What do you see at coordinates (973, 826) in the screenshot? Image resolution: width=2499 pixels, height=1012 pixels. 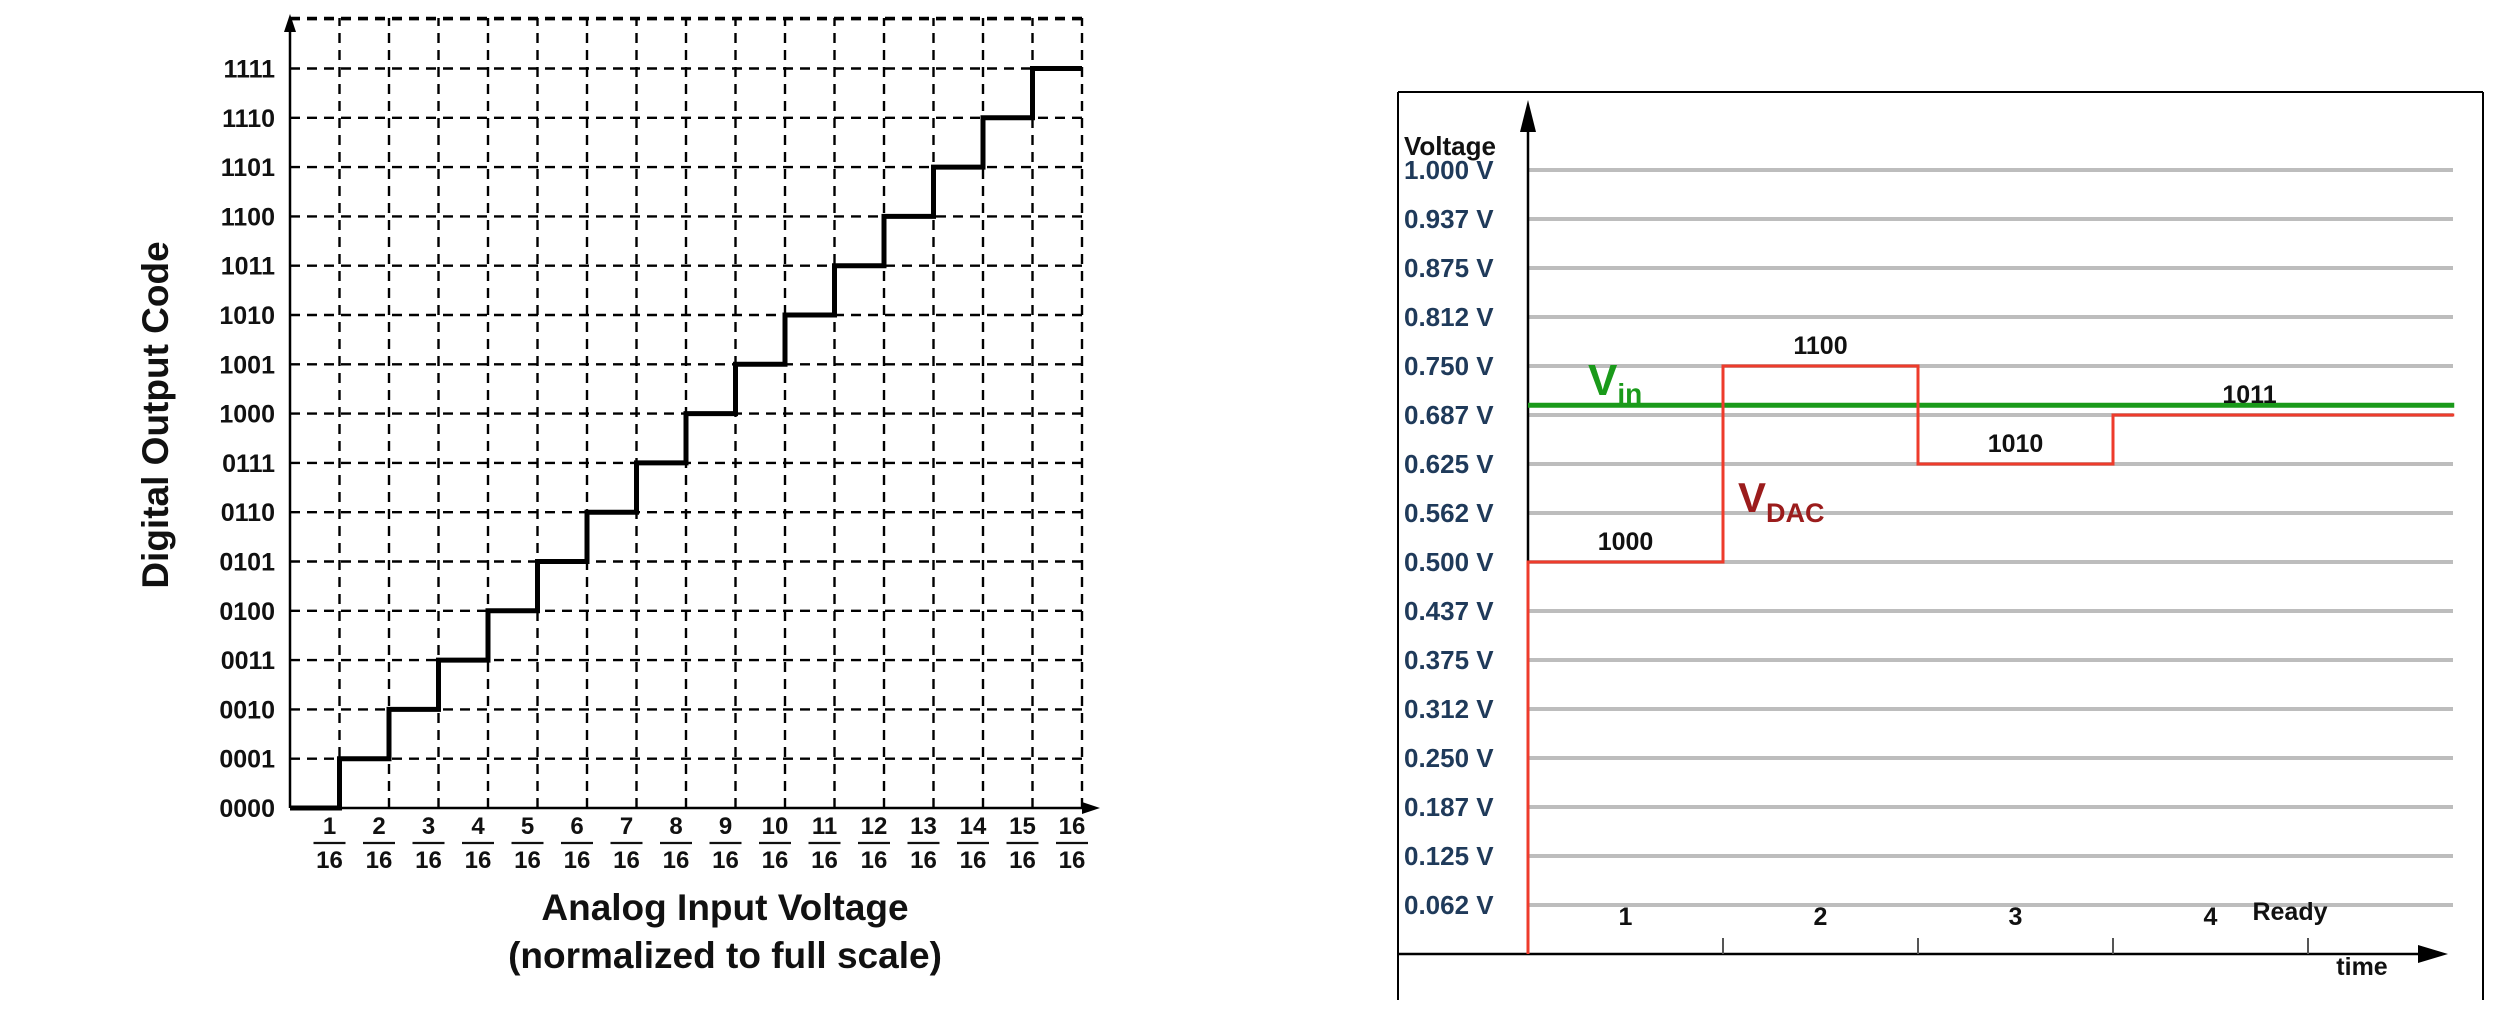 I see `x-tick-numerator: 14` at bounding box center [973, 826].